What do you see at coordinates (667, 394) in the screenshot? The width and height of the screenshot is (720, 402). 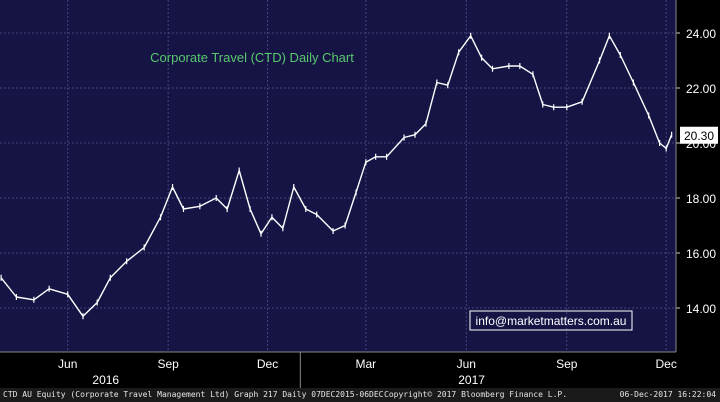 I see `footer-timestamp: 06-Dec-2017 16:22:04` at bounding box center [667, 394].